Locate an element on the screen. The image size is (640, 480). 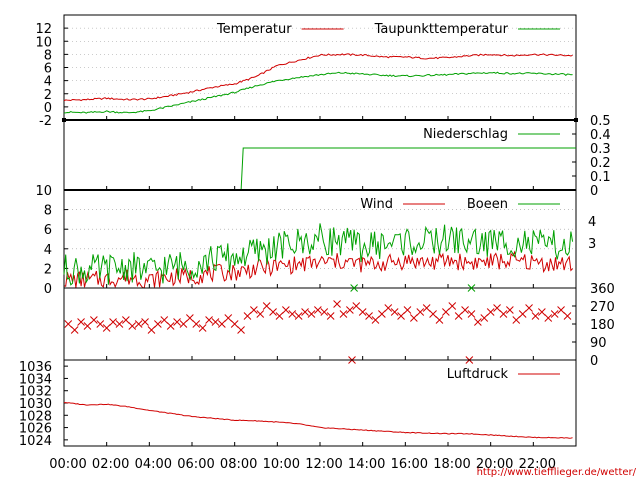
legend-label: Niederschlag is located at coordinates (465, 134).